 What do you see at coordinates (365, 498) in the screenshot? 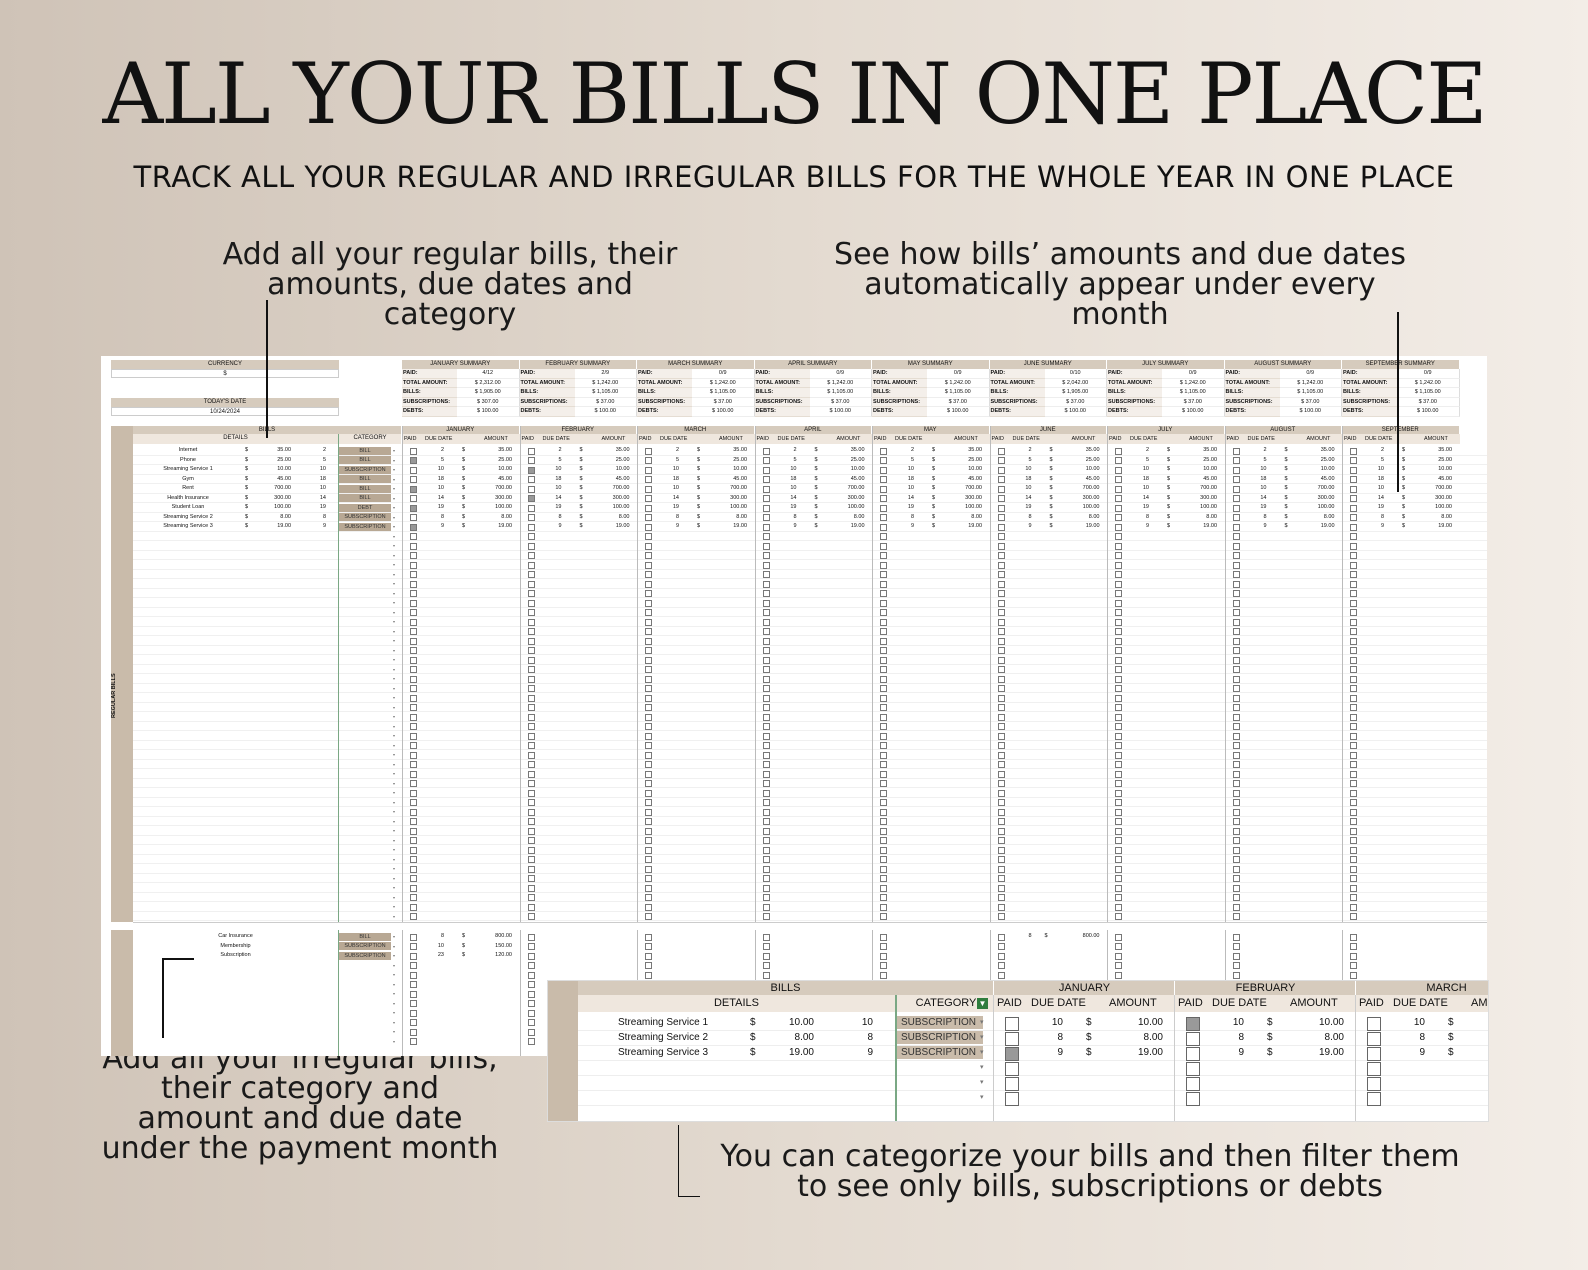
I see `category-cell: BILL` at bounding box center [365, 498].